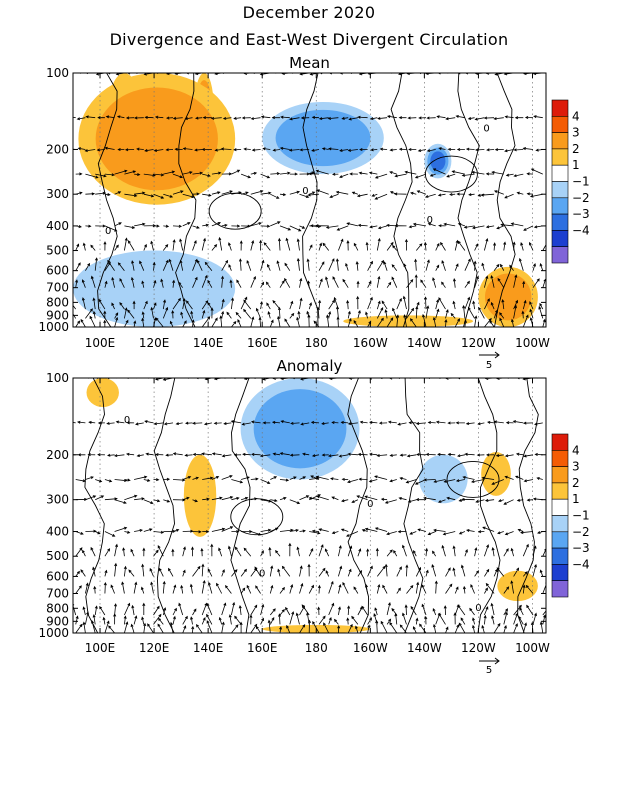  Describe the element at coordinates (560, 190) in the screenshot. I see `colorbar-swatch` at that location.